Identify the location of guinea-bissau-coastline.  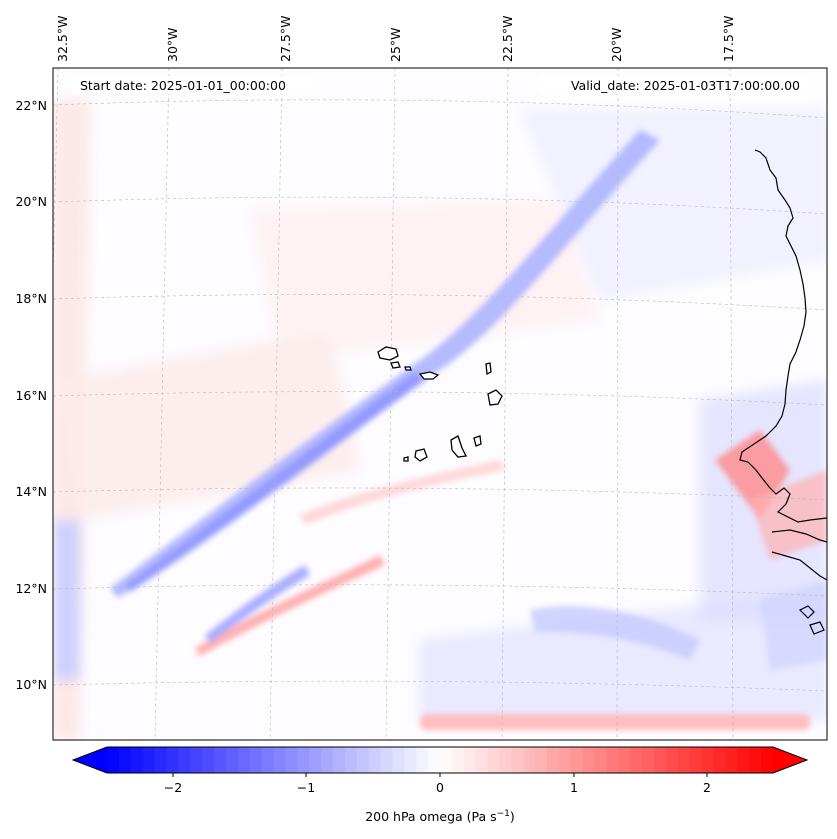
(799, 566).